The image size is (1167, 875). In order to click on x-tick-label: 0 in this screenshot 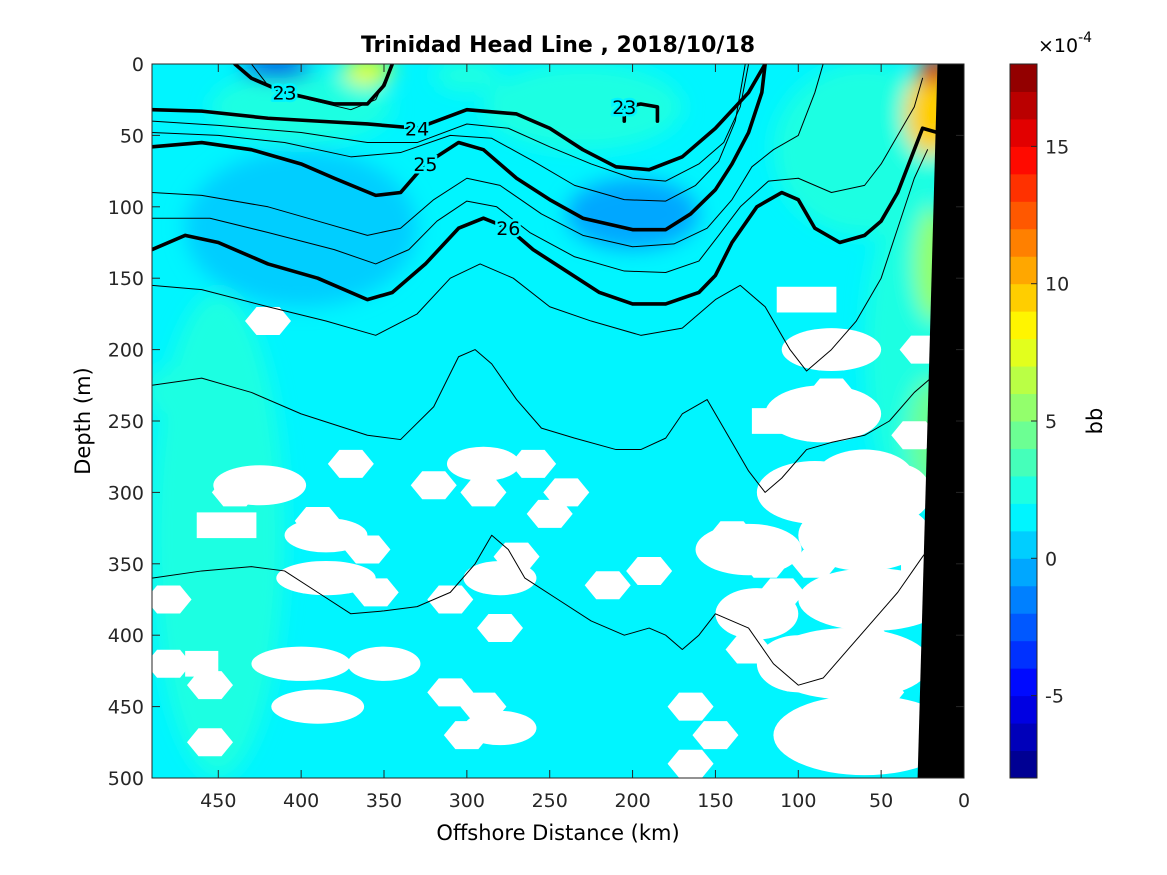, I will do `click(964, 801)`.